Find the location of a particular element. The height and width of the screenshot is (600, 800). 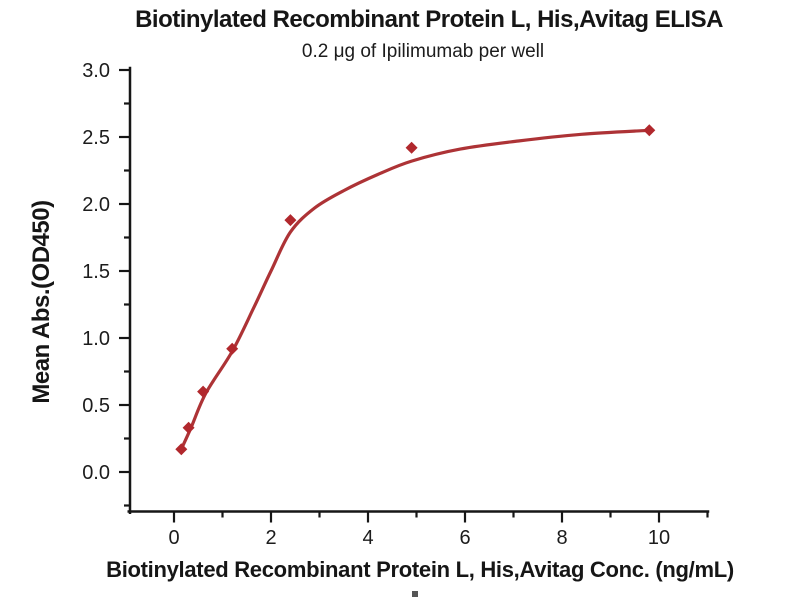

chart-subtitle: 0.2 μg of Ipilimumab per well is located at coordinates (423, 51).